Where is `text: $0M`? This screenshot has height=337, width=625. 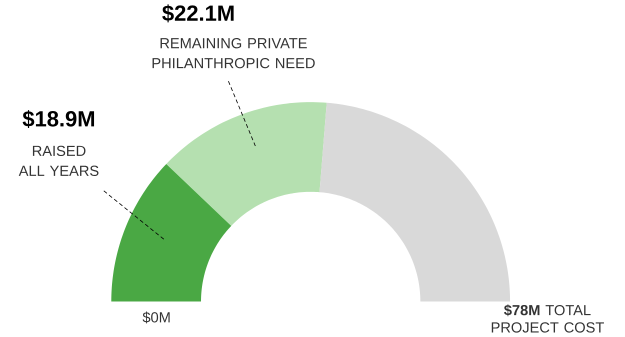
text: $0M is located at coordinates (156, 318).